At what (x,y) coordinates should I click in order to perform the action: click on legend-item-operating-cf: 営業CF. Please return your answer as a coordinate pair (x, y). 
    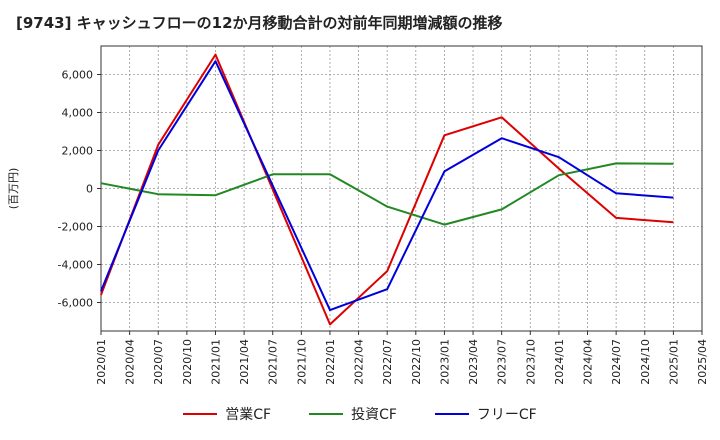
    Looking at the image, I should click on (227, 414).